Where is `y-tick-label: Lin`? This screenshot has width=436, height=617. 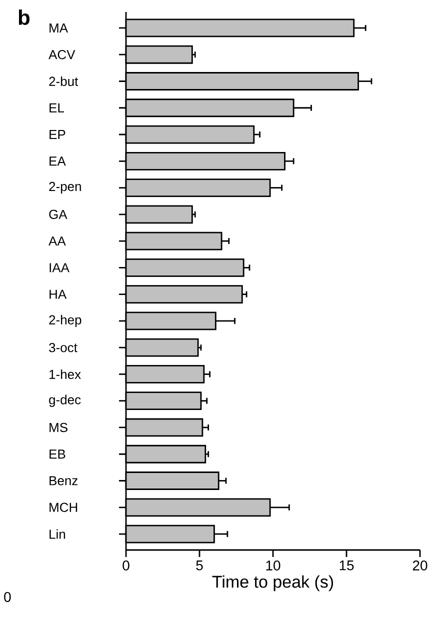
y-tick-label: Lin is located at coordinates (58, 534).